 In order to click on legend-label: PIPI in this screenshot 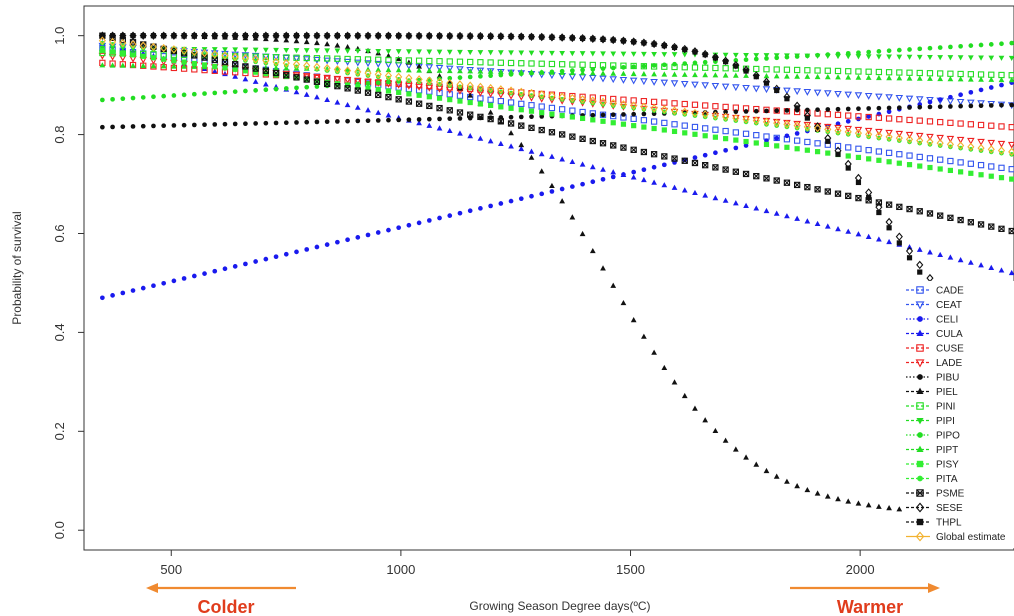, I will do `click(945, 421)`.